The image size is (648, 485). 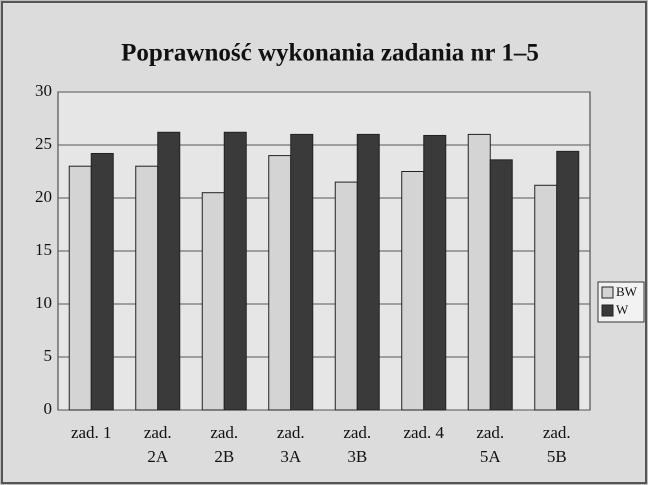 What do you see at coordinates (43, 90) in the screenshot?
I see `y-tick-label: 30` at bounding box center [43, 90].